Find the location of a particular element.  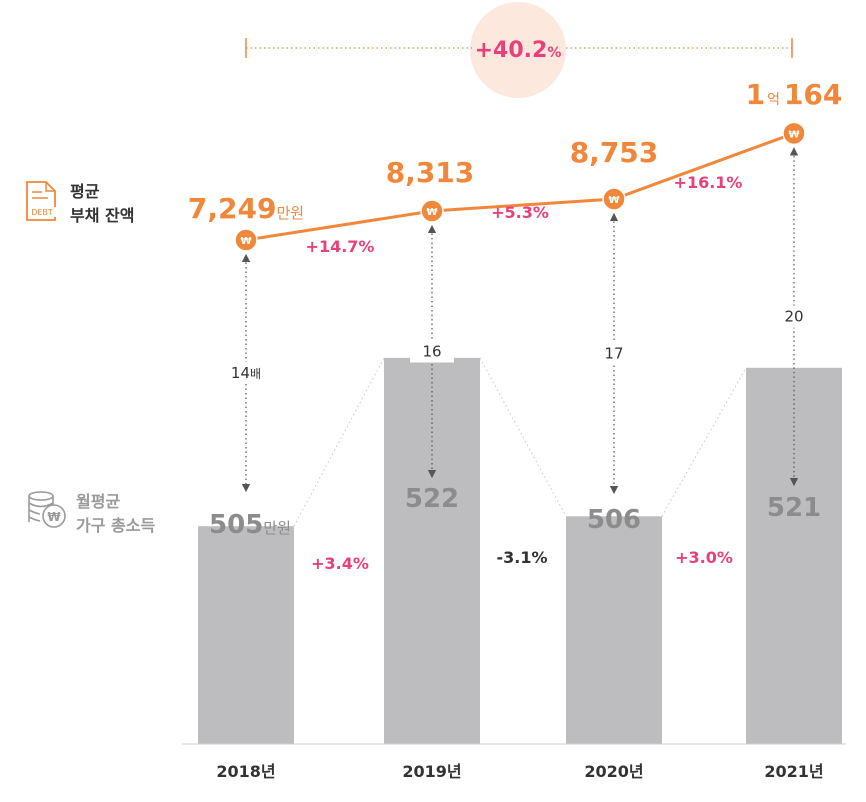

x-axis-labels: 2018년 2019년 2020년 2021년 is located at coordinates (519, 771).